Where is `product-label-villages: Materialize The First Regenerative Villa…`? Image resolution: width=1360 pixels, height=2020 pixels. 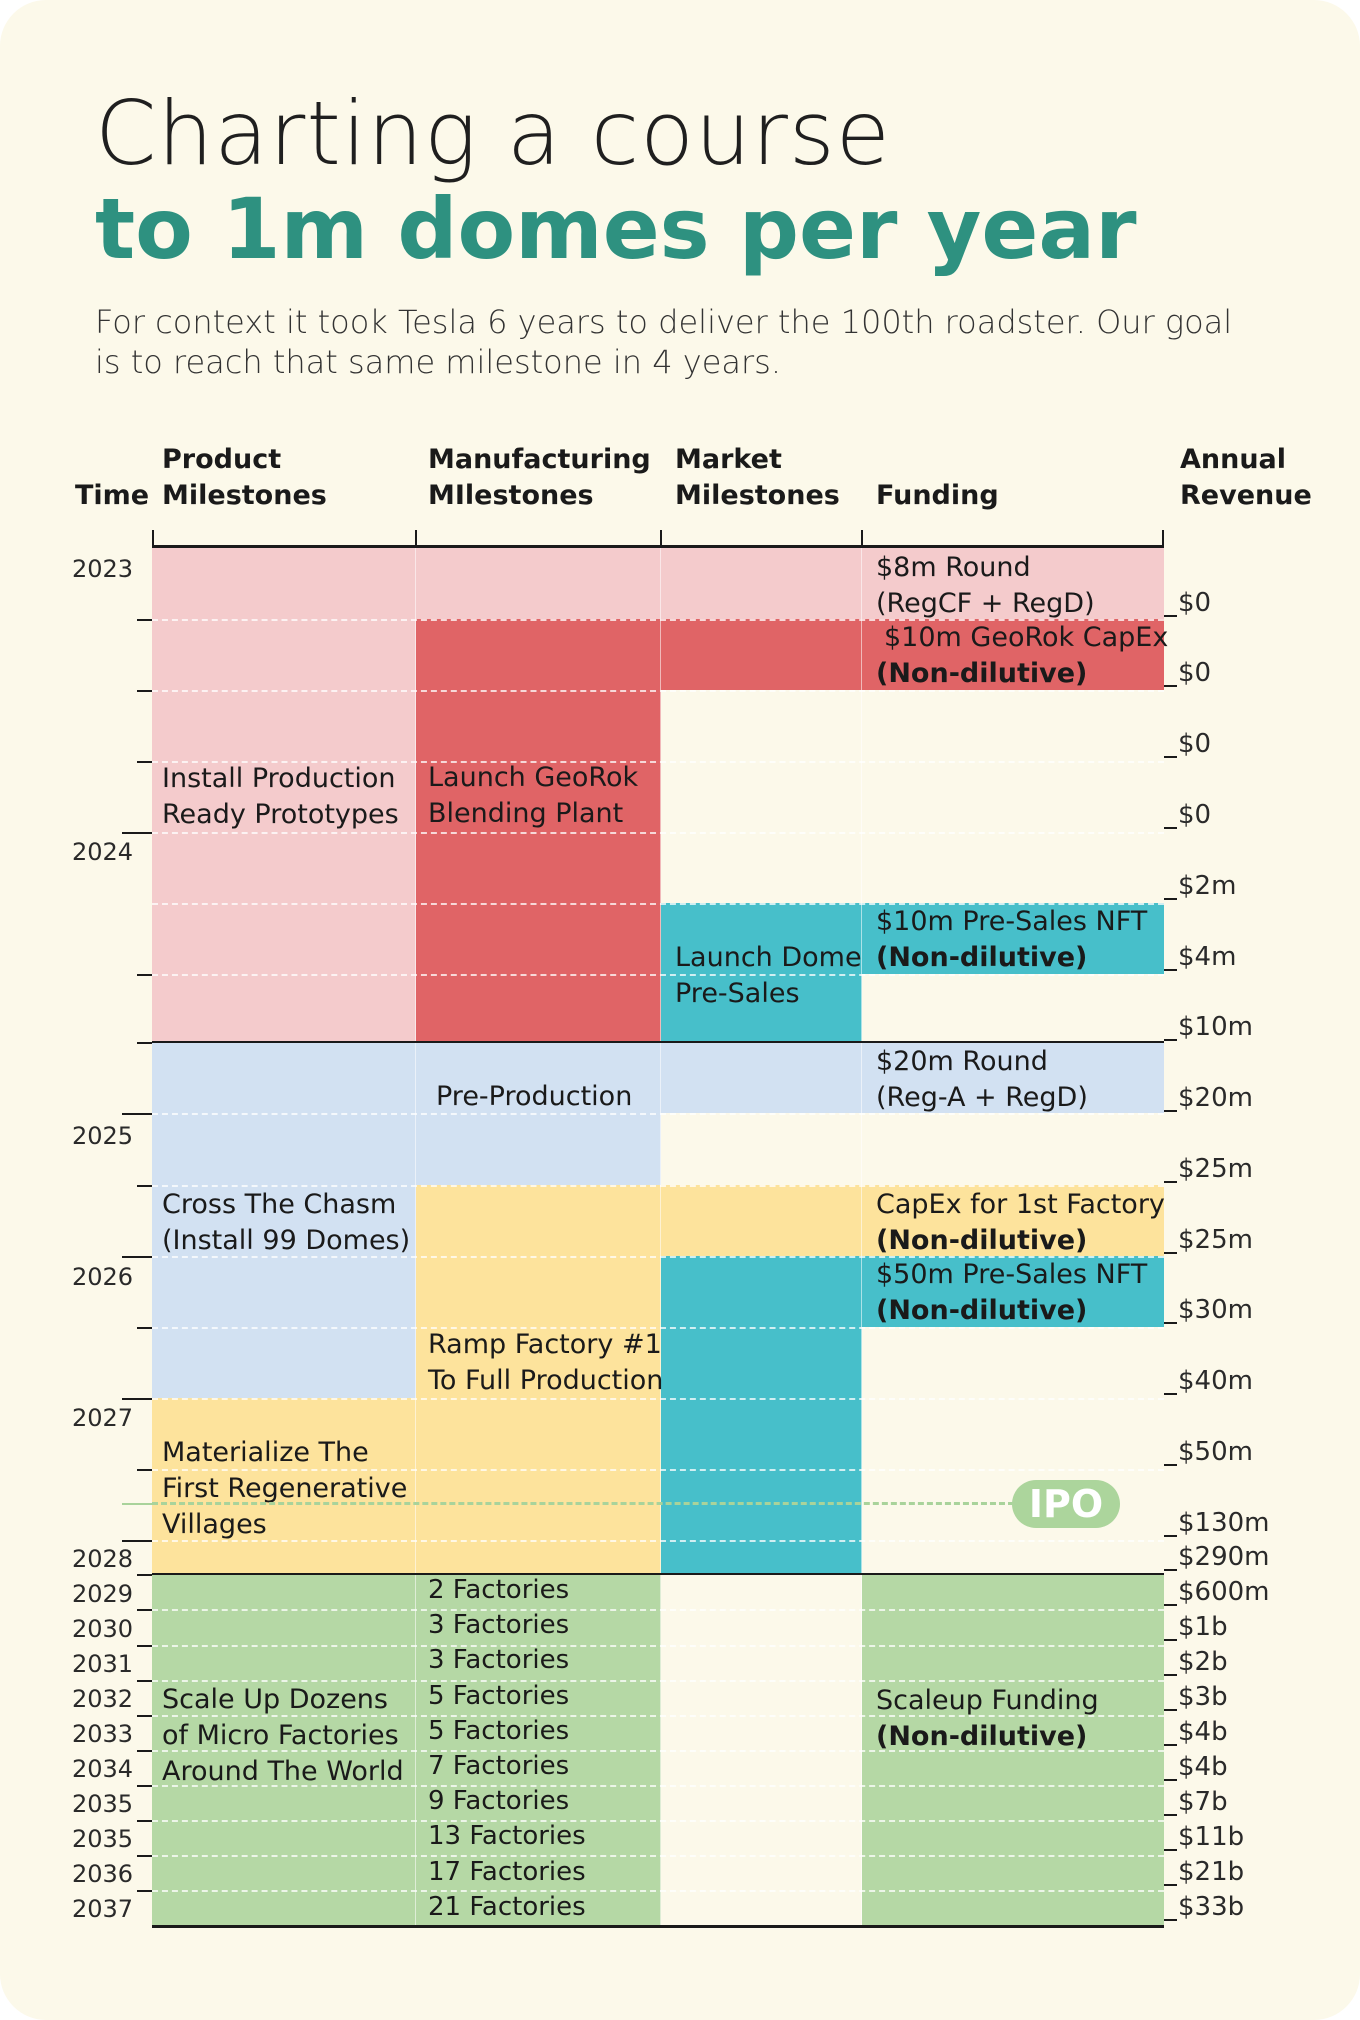 product-label-villages: Materialize The First Regenerative Villa… is located at coordinates (285, 1488).